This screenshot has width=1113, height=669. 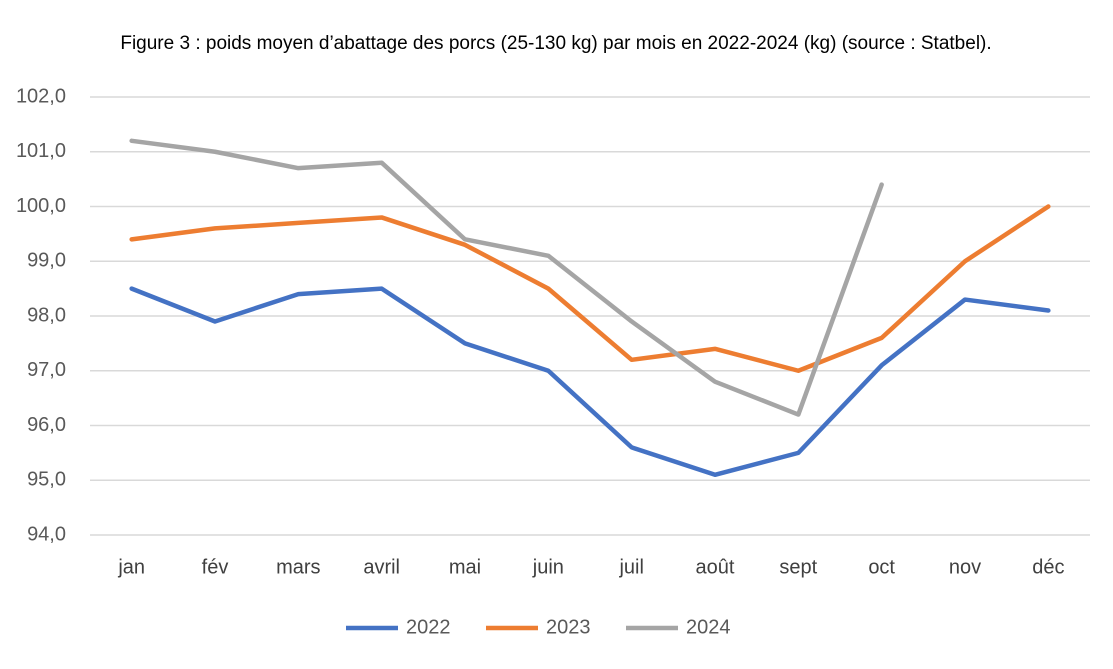 What do you see at coordinates (965, 567) in the screenshot?
I see `x-tick-label: nov` at bounding box center [965, 567].